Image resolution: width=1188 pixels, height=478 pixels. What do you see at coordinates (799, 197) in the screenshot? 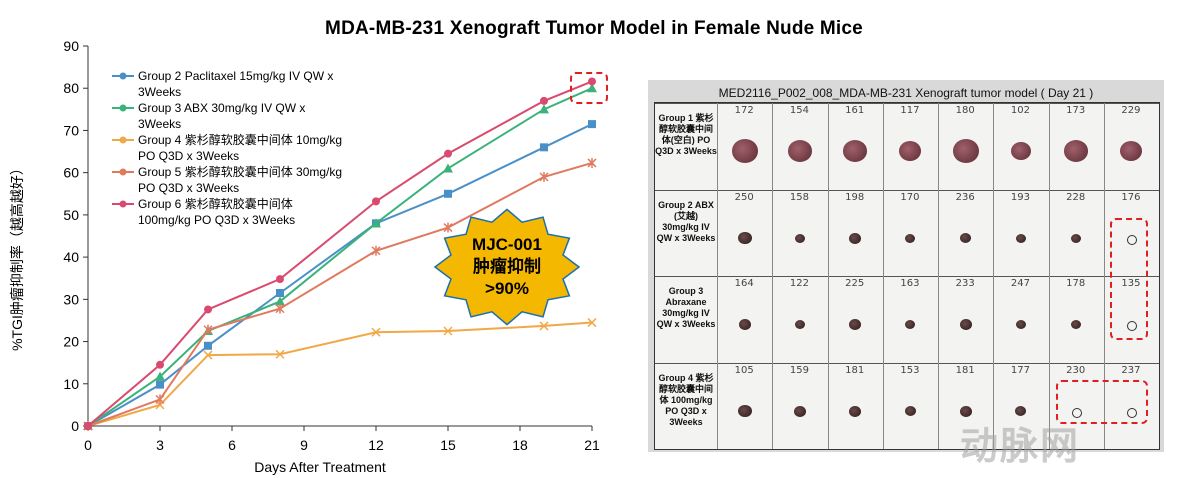
I see `photo-cell-number: 158` at bounding box center [799, 197].